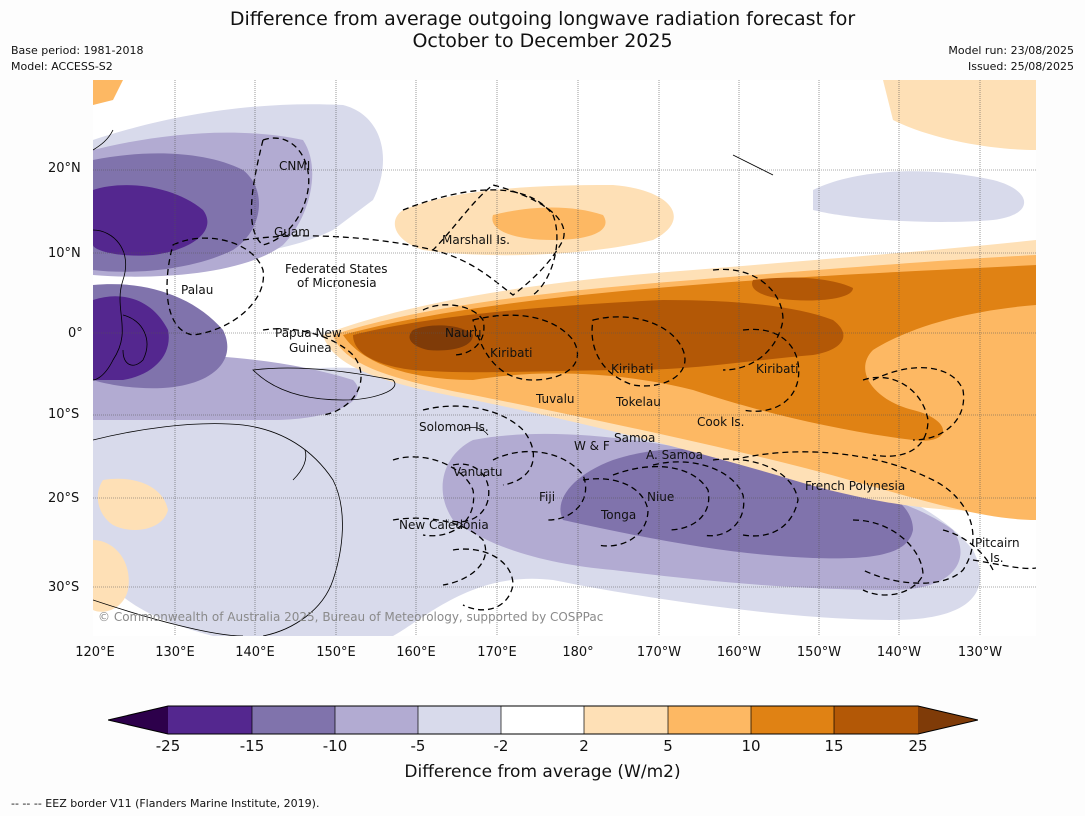 The image size is (1085, 816). I want to click on label-tonga: Tonga, so click(618, 515).